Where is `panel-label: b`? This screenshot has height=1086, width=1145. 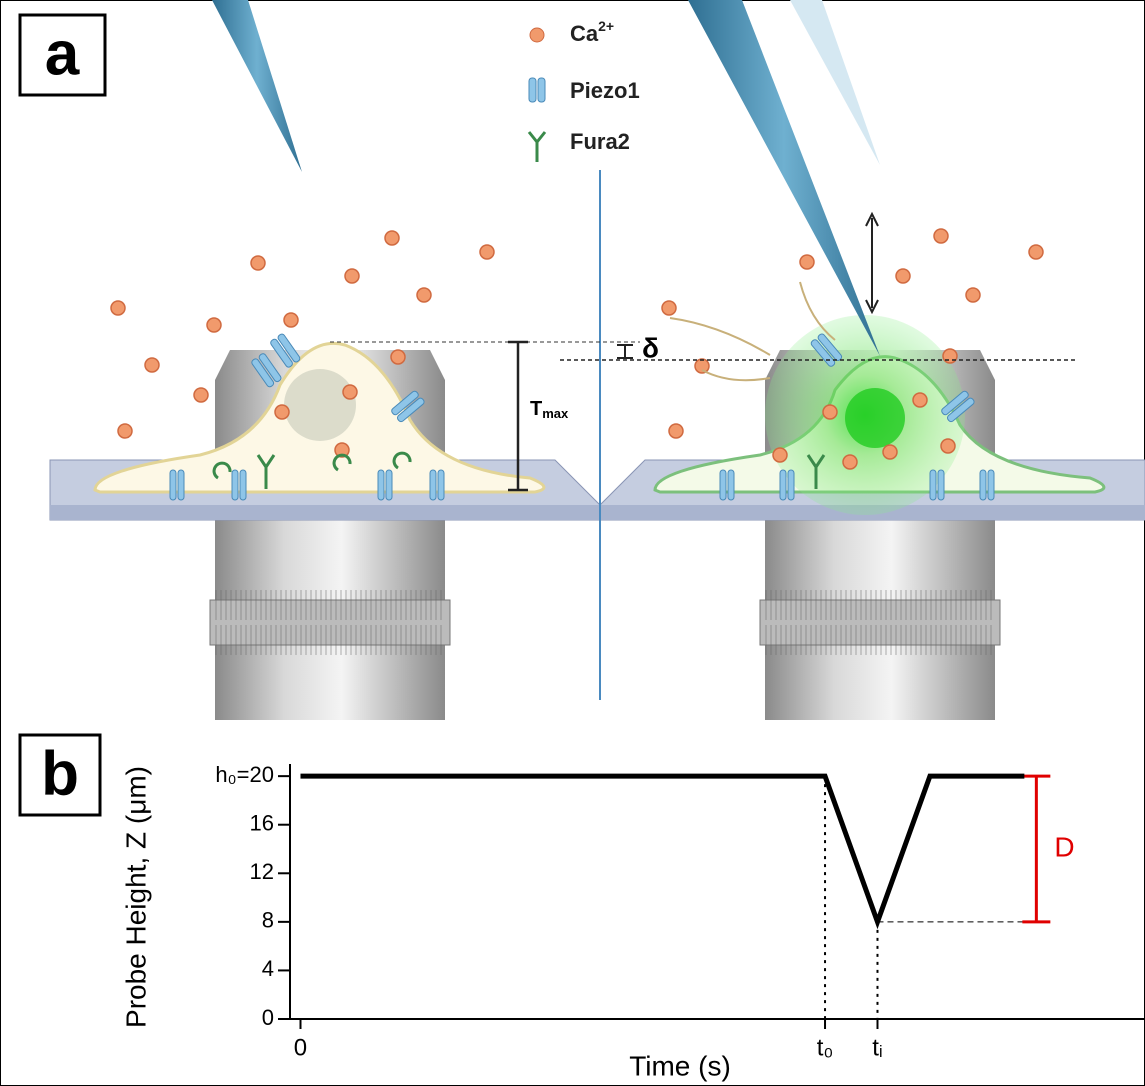 panel-label: b is located at coordinates (60, 773).